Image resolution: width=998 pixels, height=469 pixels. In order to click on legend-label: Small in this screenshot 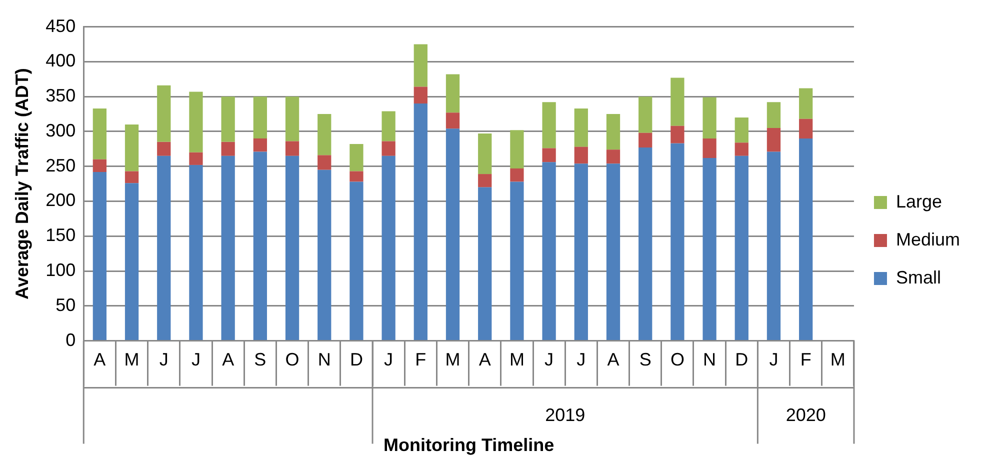, I will do `click(918, 277)`.